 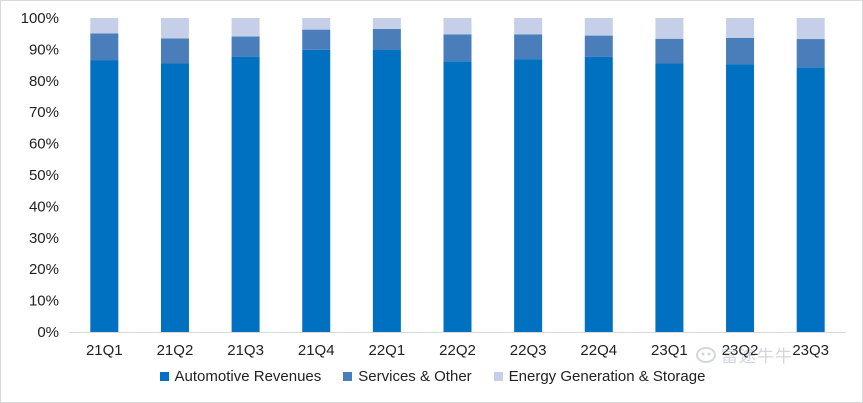 What do you see at coordinates (528, 195) in the screenshot?
I see `bar-segment-automotive-revenues-22q3` at bounding box center [528, 195].